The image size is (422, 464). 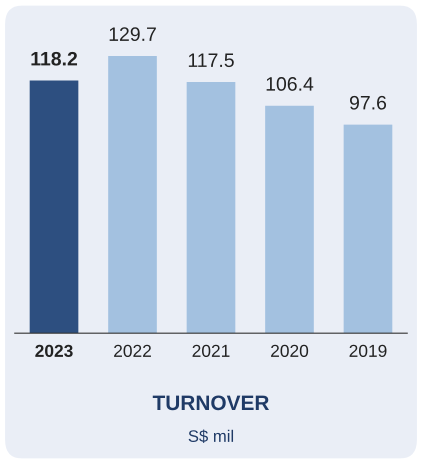 What do you see at coordinates (133, 34) in the screenshot?
I see `data-label: 129.7` at bounding box center [133, 34].